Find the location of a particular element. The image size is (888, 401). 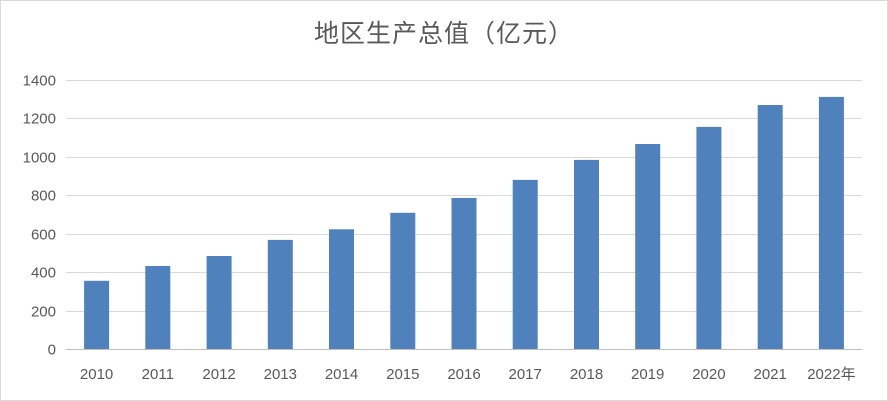

x-tick-label: 2011 is located at coordinates (158, 374).